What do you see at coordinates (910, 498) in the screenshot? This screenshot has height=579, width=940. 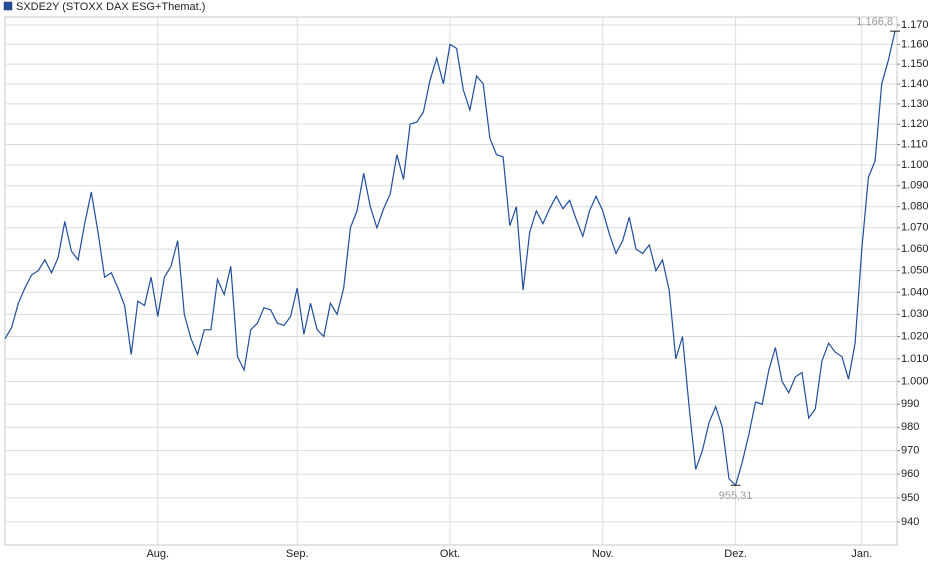 I see `y-tick-label: 950` at bounding box center [910, 498].